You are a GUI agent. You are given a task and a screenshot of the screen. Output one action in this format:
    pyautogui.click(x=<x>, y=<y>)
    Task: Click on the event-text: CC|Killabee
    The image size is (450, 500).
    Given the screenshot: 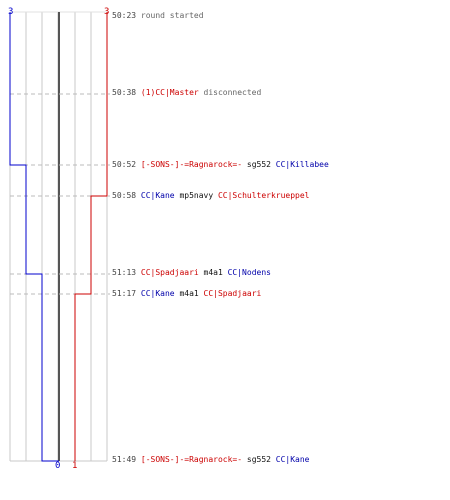 What is the action you would take?
    pyautogui.click(x=302, y=164)
    